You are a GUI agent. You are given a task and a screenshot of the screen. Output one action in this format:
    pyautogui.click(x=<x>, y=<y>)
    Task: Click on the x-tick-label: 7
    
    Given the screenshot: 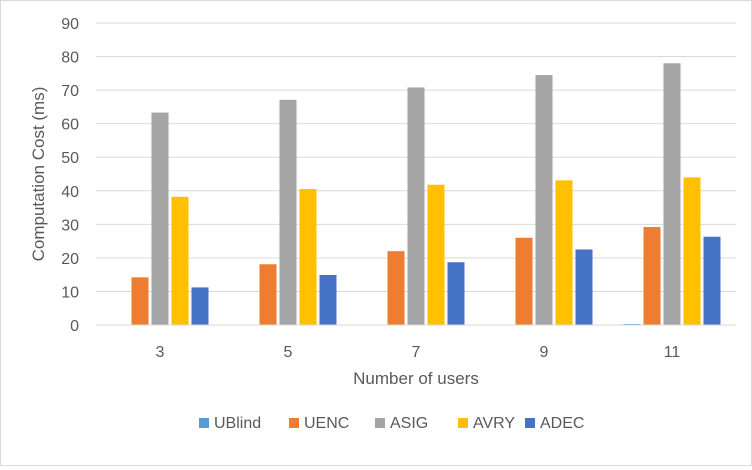 What is the action you would take?
    pyautogui.click(x=416, y=352)
    